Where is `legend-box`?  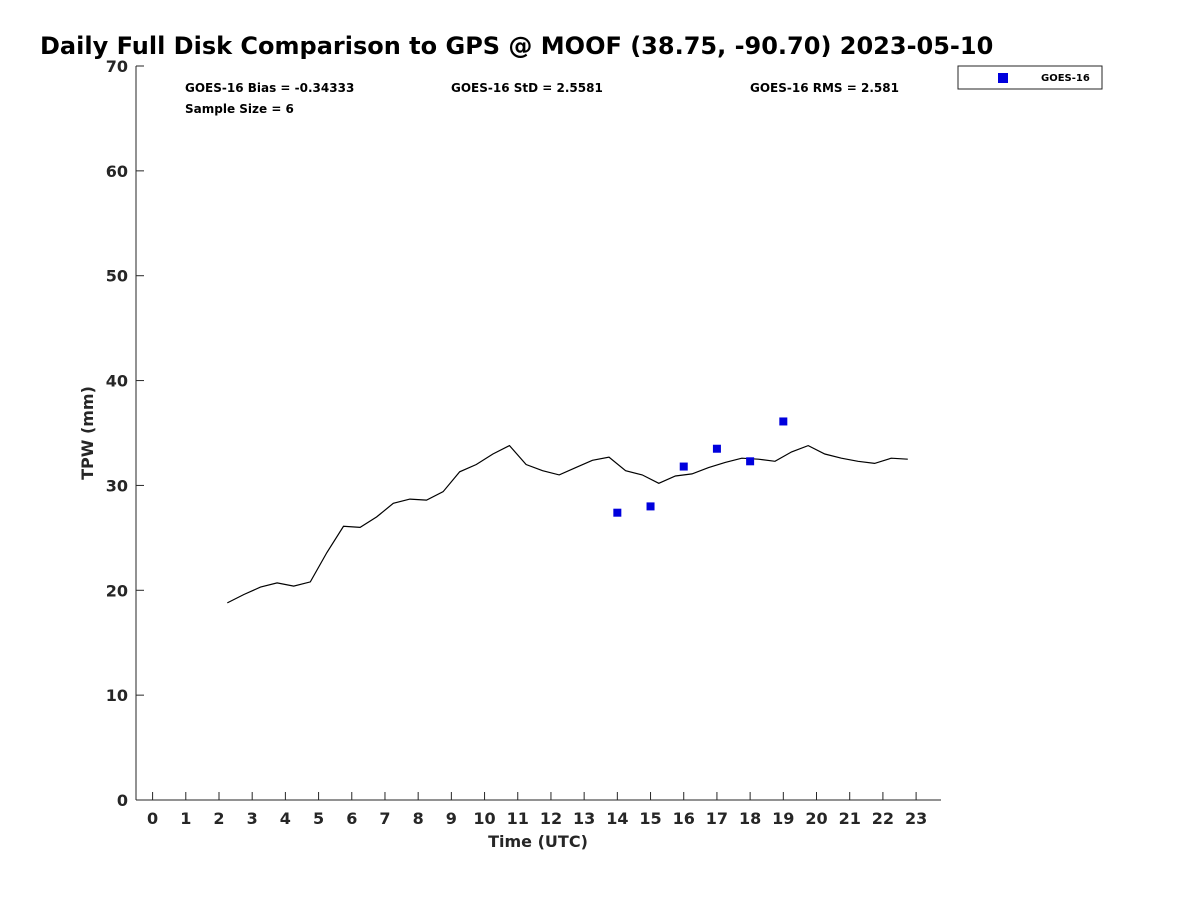 legend-box is located at coordinates (1030, 77).